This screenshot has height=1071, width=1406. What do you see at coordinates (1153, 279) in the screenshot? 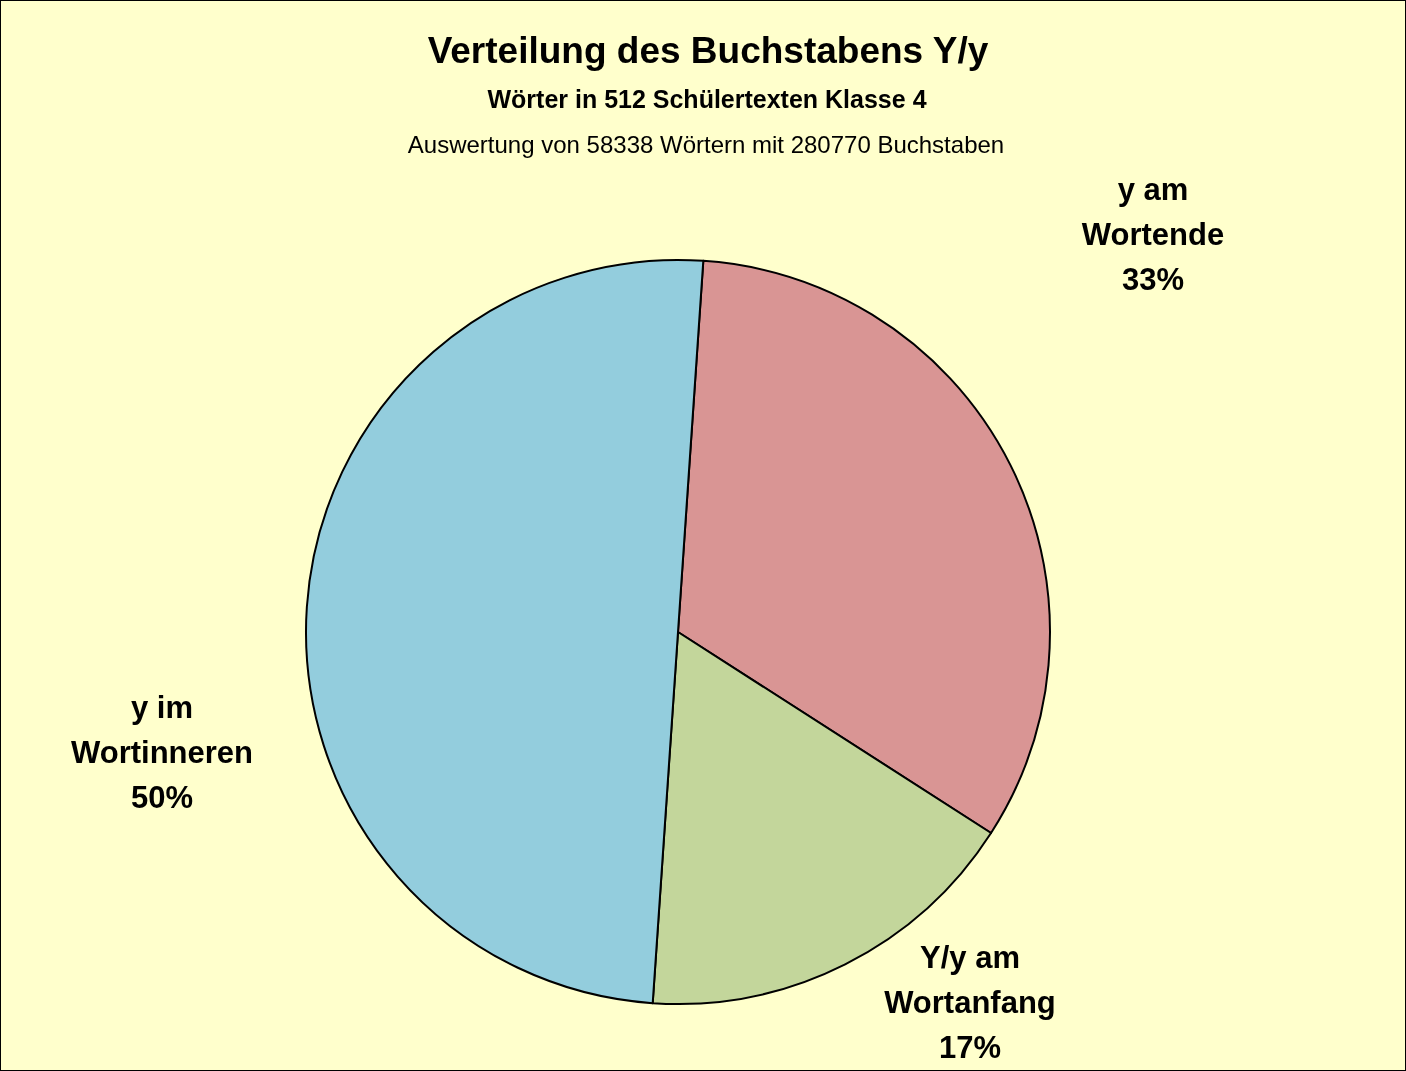
I see `data-label: 33%` at bounding box center [1153, 279].